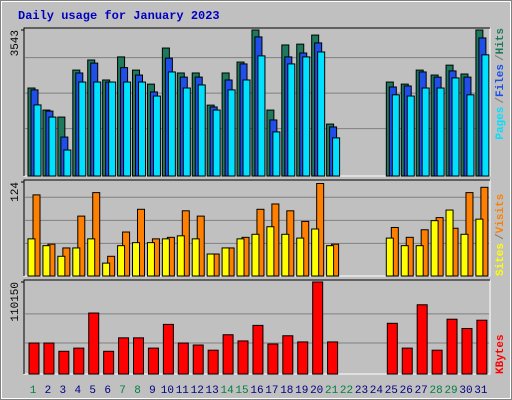 The height and width of the screenshot is (400, 512). I want to click on x-tick-label: 28, so click(436, 391).